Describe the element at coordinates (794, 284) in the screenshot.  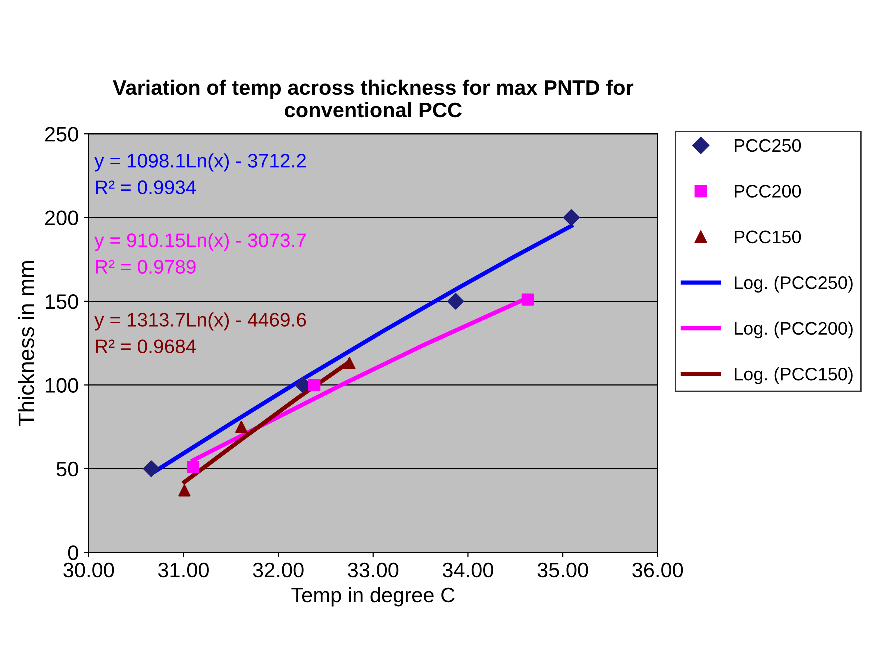
I see `legend-label: Log. (PCC250)` at that location.